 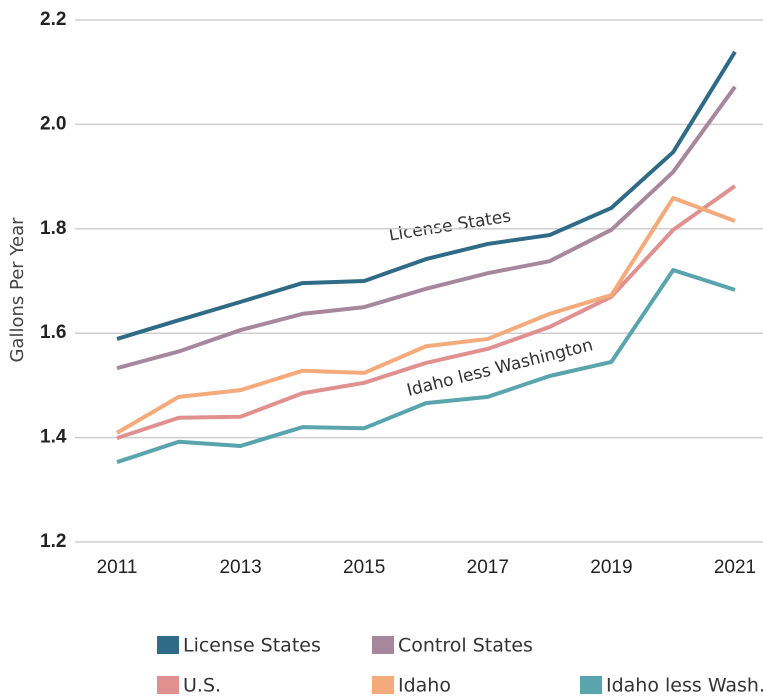 I want to click on x-tick-label: 2015, so click(x=364, y=567).